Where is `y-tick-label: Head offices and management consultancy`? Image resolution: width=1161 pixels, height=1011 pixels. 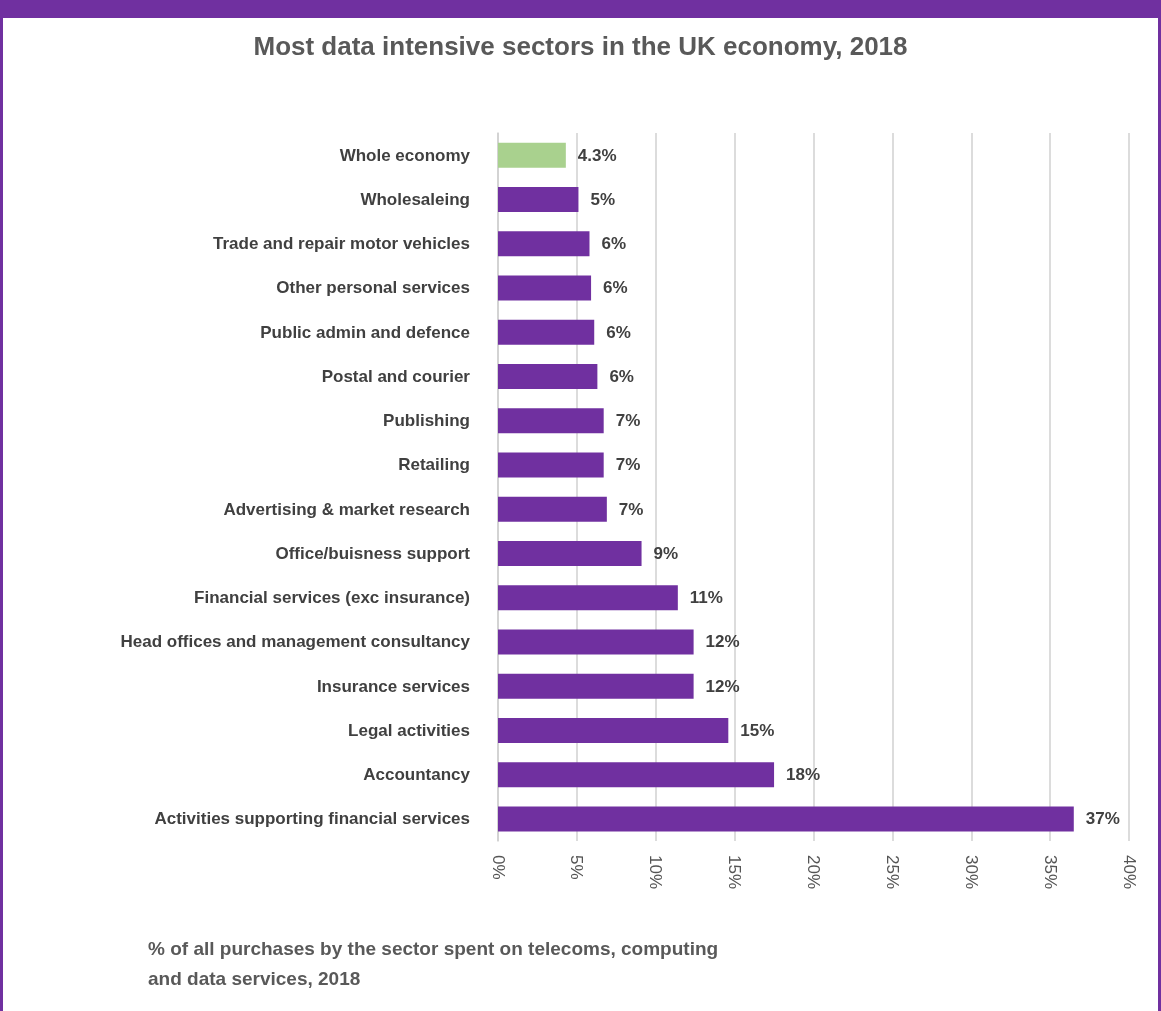
y-tick-label: Head offices and management consultancy is located at coordinates (295, 642).